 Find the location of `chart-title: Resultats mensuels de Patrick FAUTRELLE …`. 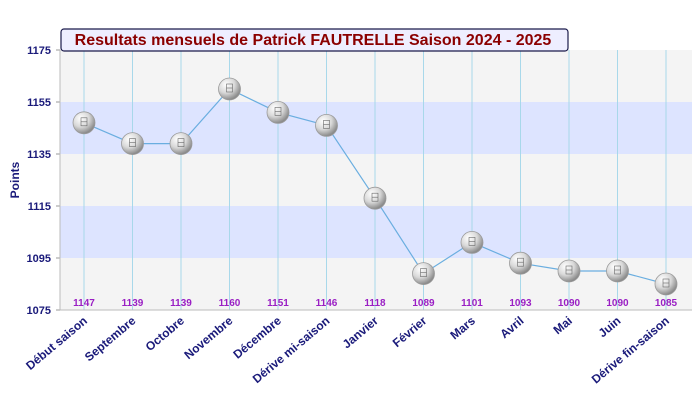

chart-title: Resultats mensuels de Patrick FAUTRELLE … is located at coordinates (313, 40).